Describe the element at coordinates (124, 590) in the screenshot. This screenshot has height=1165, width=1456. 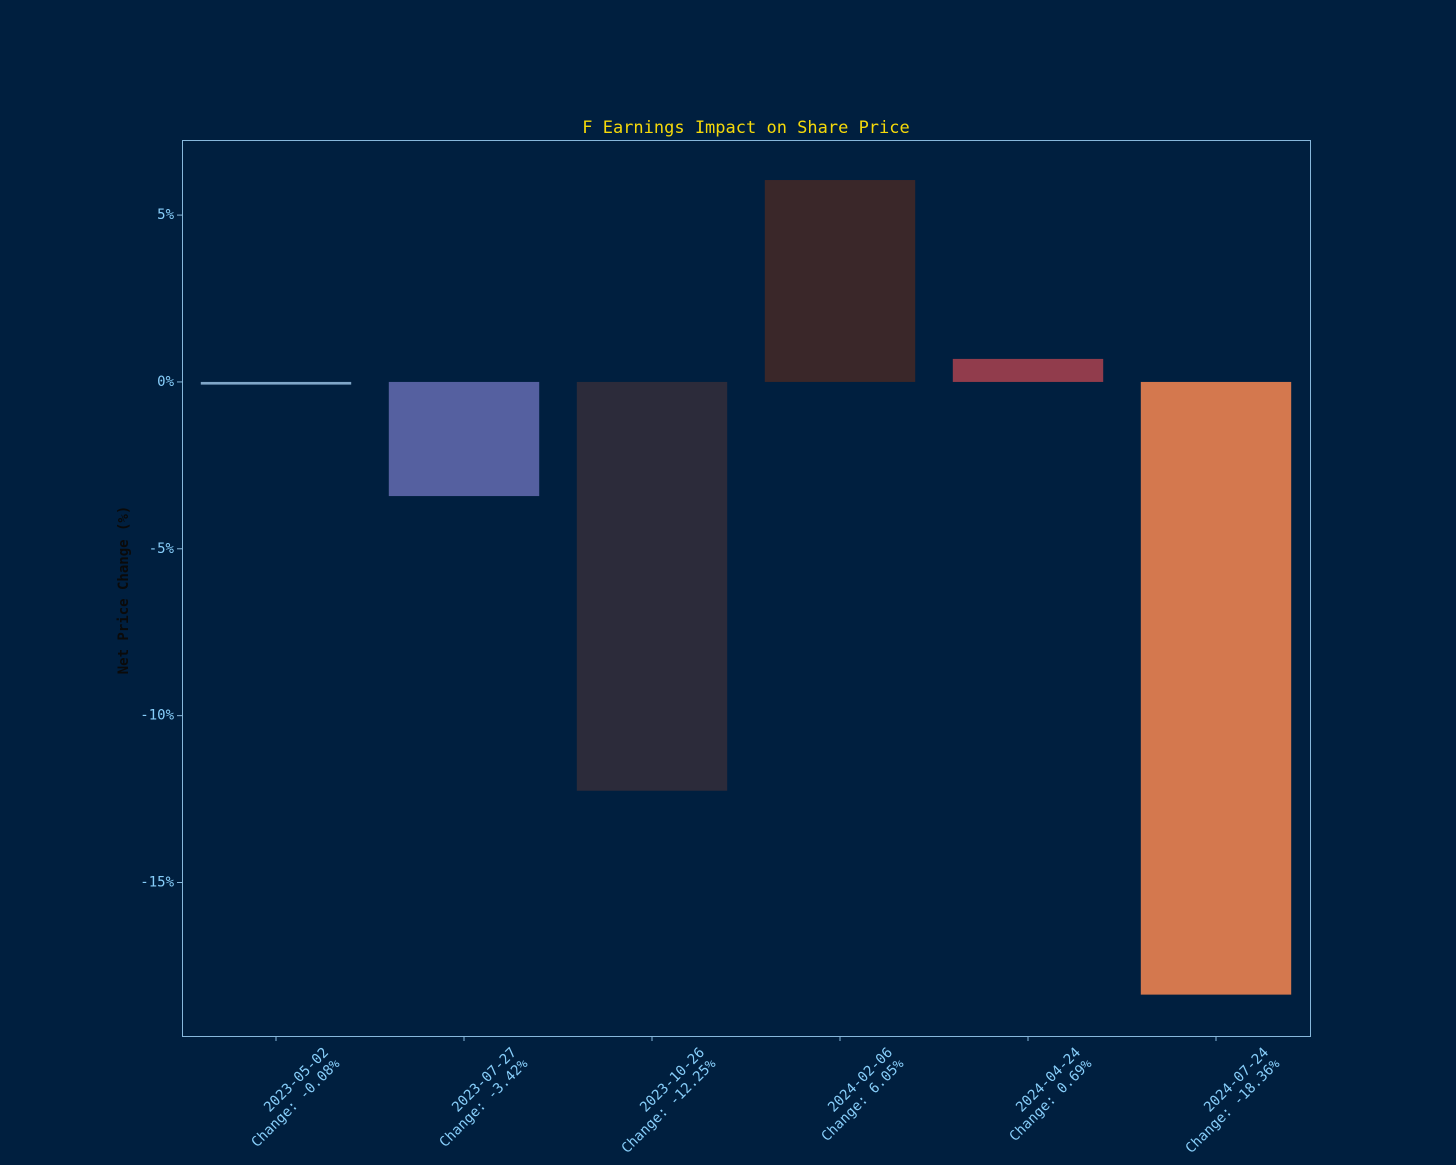
I see `y-axis-label: Net Price Change (%)` at that location.